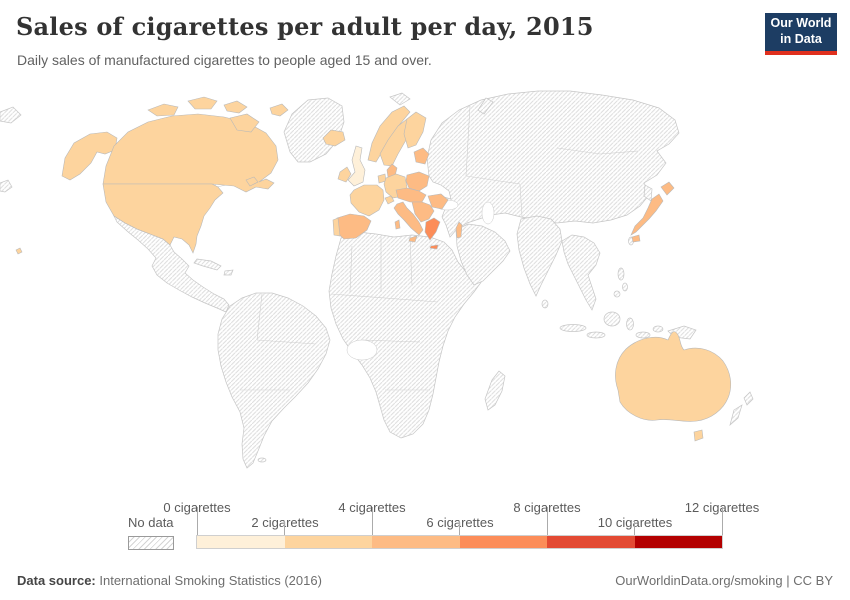  What do you see at coordinates (334, 138) in the screenshot?
I see `country-iceland` at bounding box center [334, 138].